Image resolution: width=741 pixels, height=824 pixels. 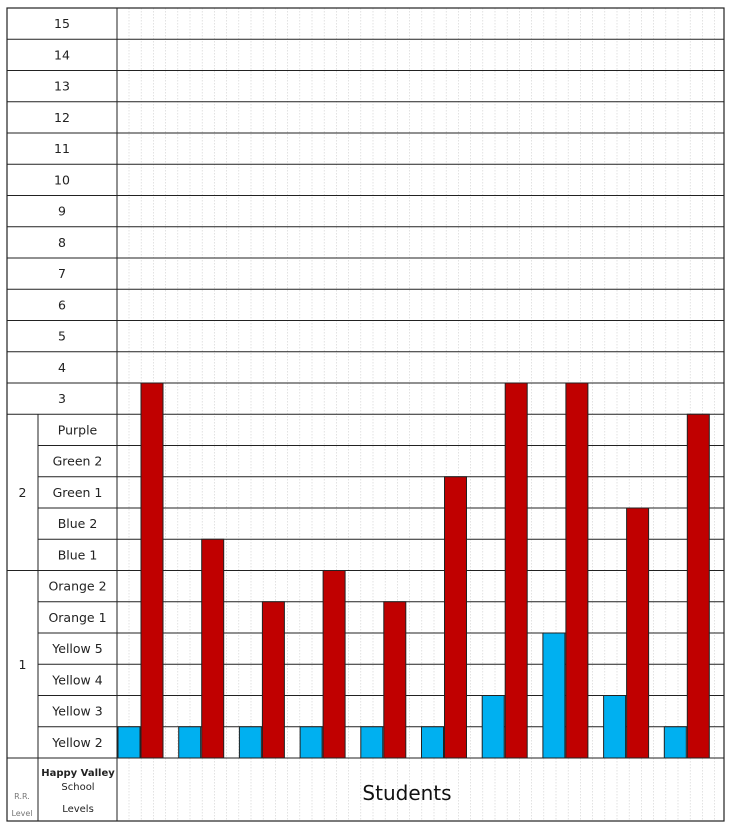 What do you see at coordinates (406, 793) in the screenshot?
I see `students-label: Students` at bounding box center [406, 793].